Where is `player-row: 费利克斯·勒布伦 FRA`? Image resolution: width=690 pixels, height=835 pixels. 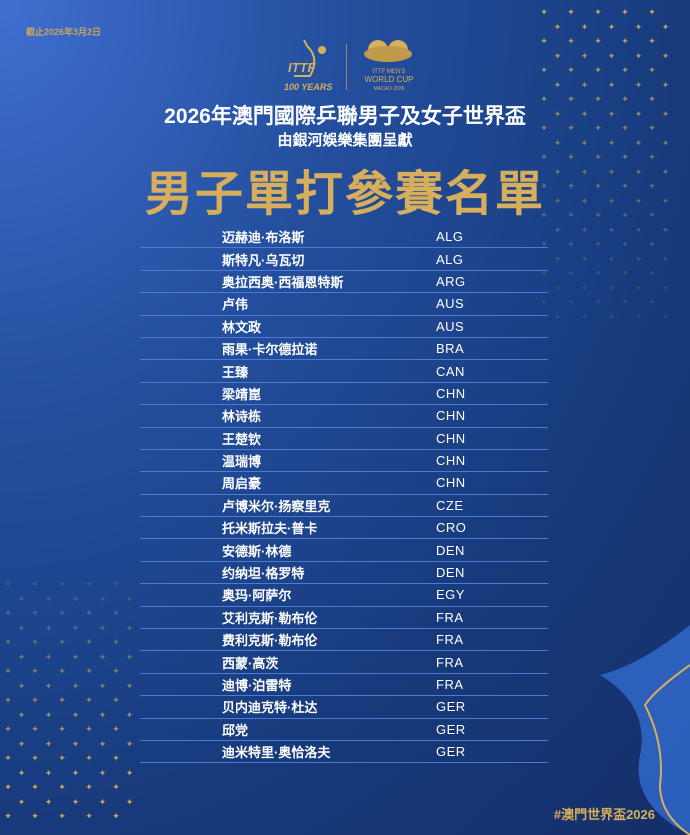
player-row: 费利克斯·勒布伦 FRA is located at coordinates (344, 640).